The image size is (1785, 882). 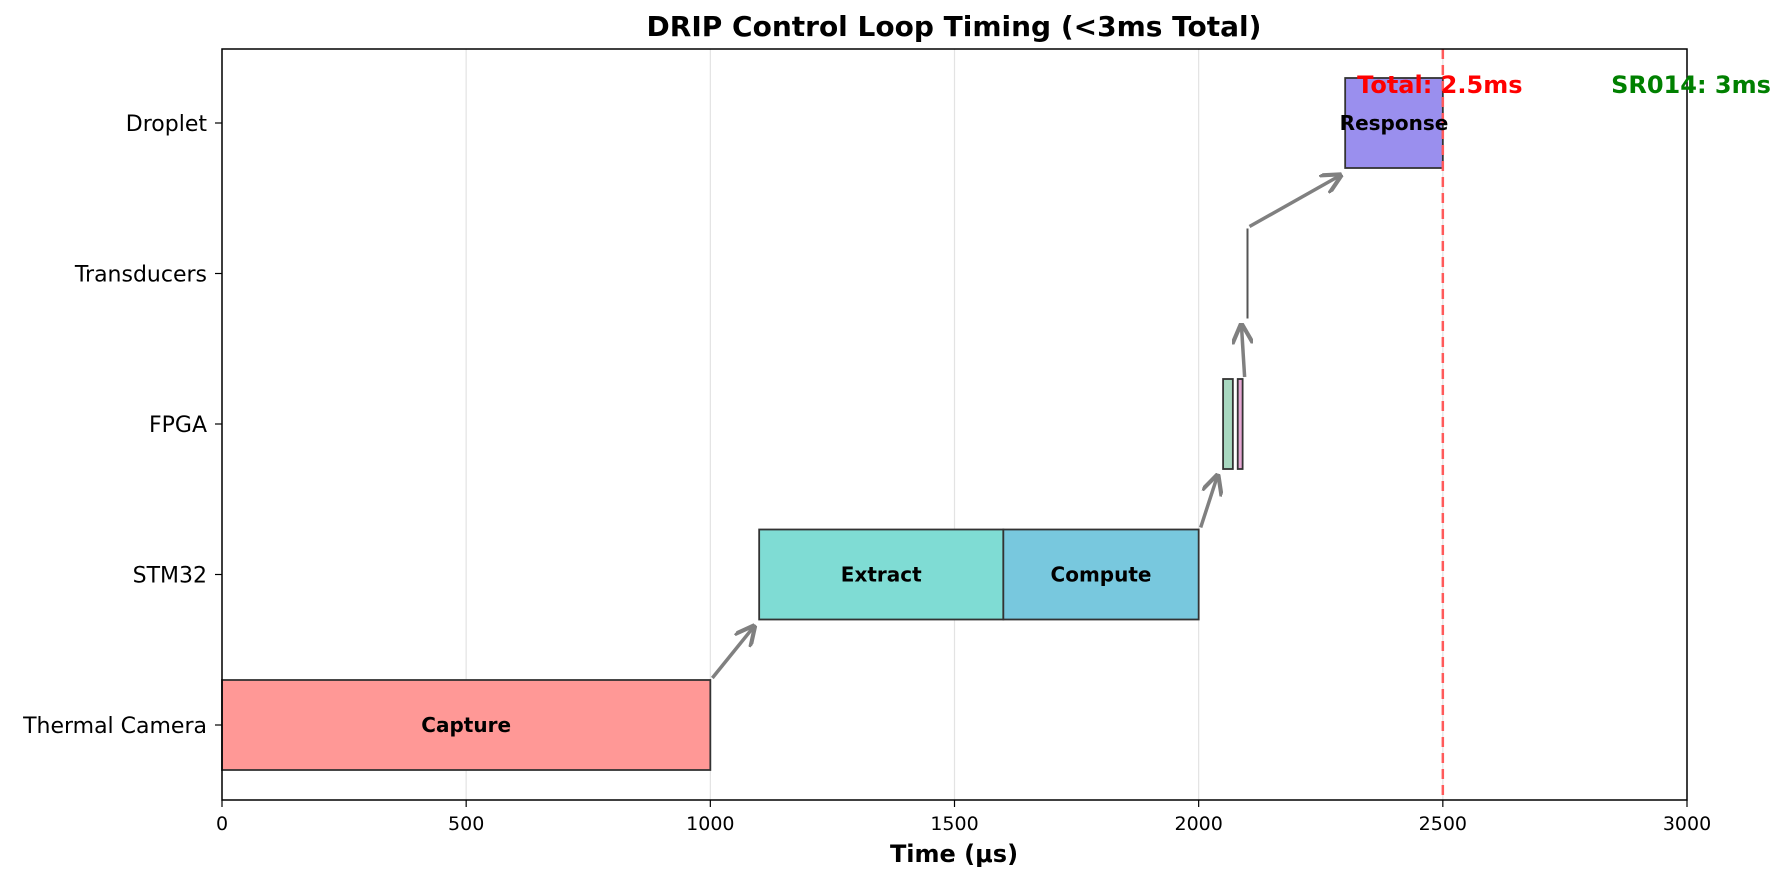 What do you see at coordinates (466, 824) in the screenshot?
I see `x-tick-label: 500` at bounding box center [466, 824].